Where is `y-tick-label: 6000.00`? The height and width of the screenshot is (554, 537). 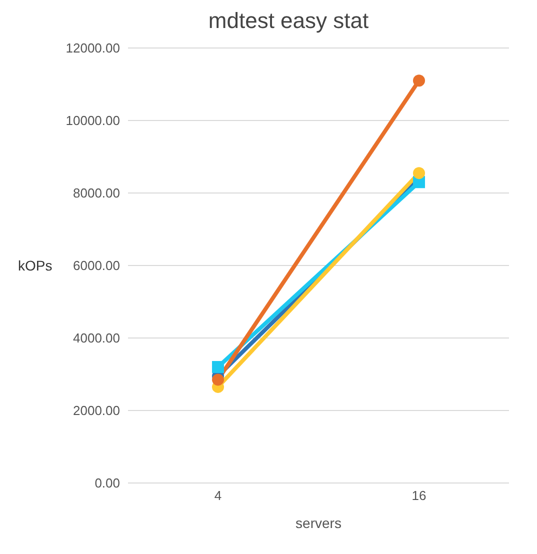 y-tick-label: 6000.00 is located at coordinates (96, 266).